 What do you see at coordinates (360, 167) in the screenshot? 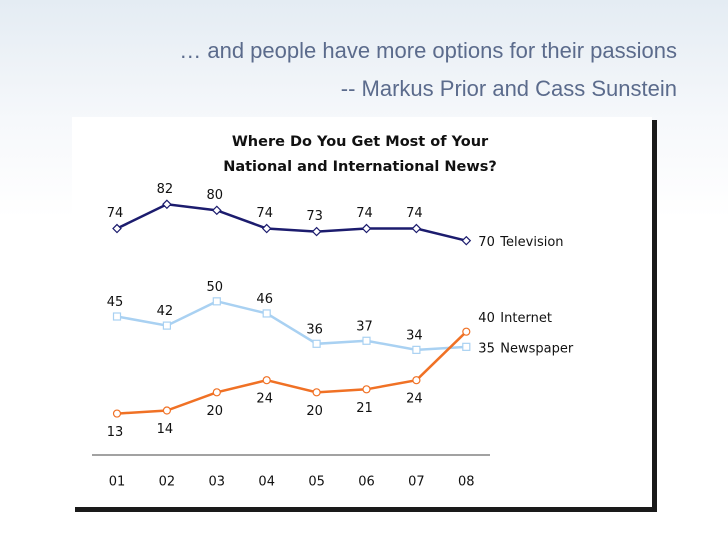
I see `chart-title: National and International News?` at bounding box center [360, 167].